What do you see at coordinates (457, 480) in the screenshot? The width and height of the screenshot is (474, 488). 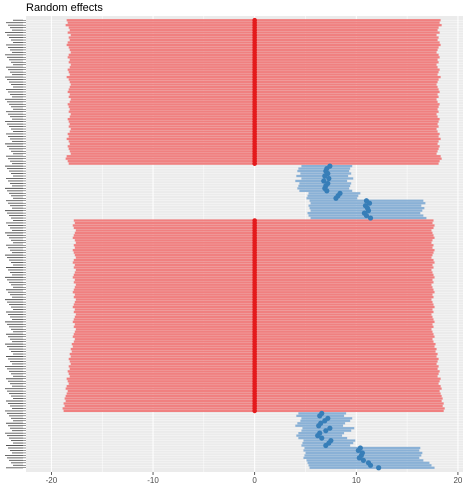 I see `x-tick-label: 20` at bounding box center [457, 480].